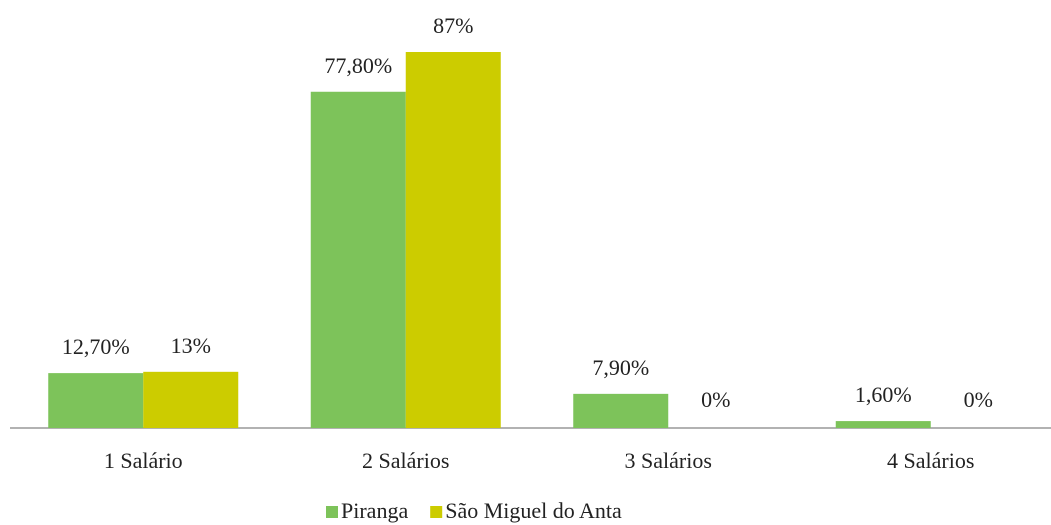 This screenshot has width=1051, height=525. Describe the element at coordinates (883, 394) in the screenshot. I see `data-label: 1,60%` at that location.